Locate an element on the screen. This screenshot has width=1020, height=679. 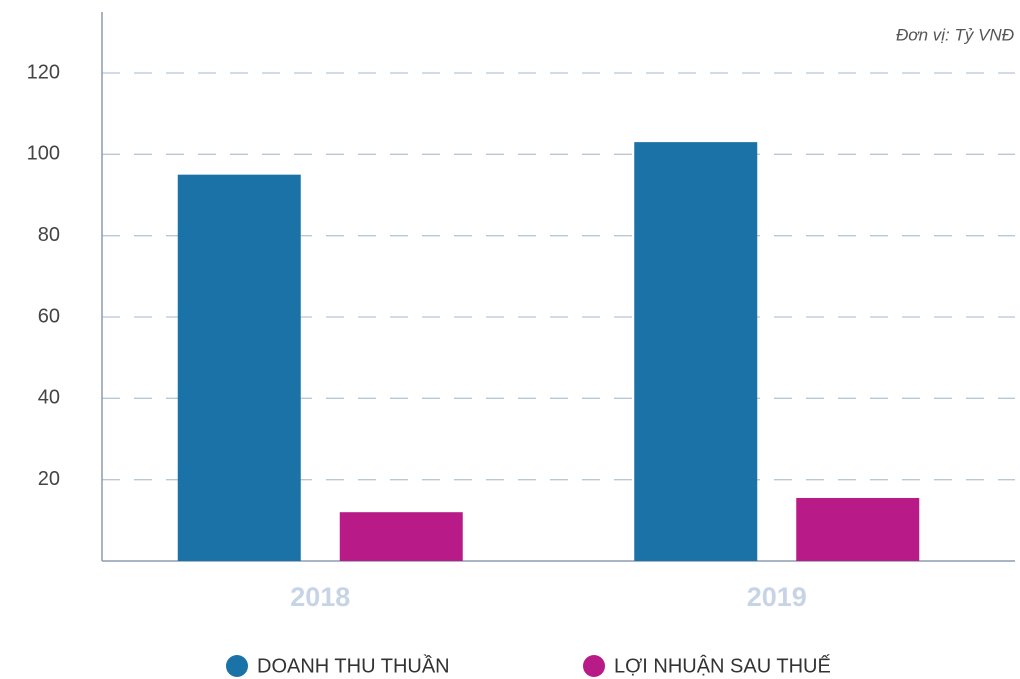
y-tick-label: 20 is located at coordinates (49, 479).